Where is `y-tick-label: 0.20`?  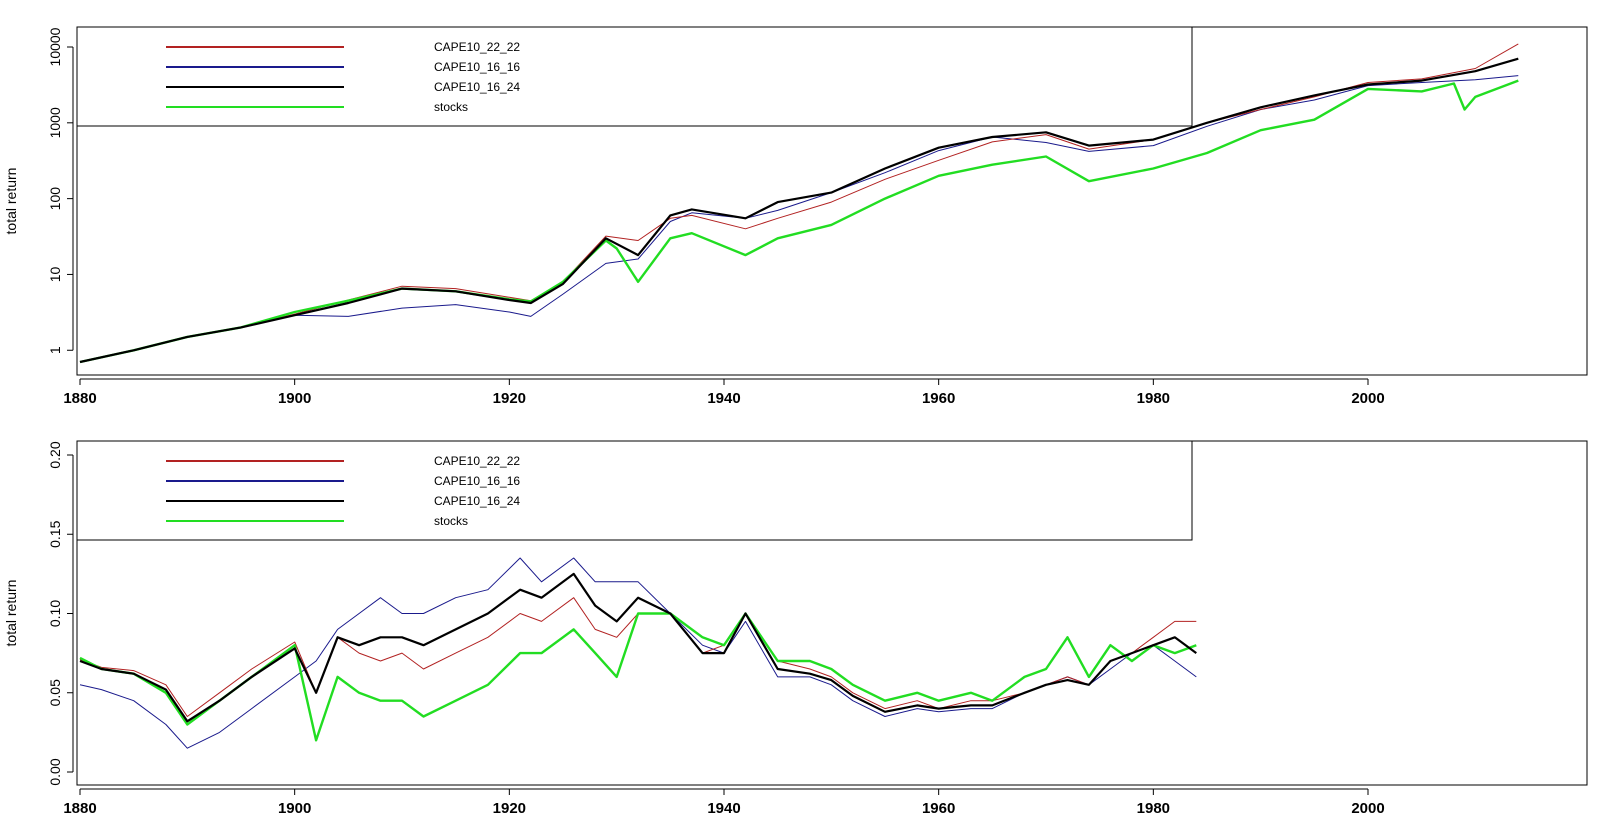 y-tick-label: 0.20 is located at coordinates (55, 454).